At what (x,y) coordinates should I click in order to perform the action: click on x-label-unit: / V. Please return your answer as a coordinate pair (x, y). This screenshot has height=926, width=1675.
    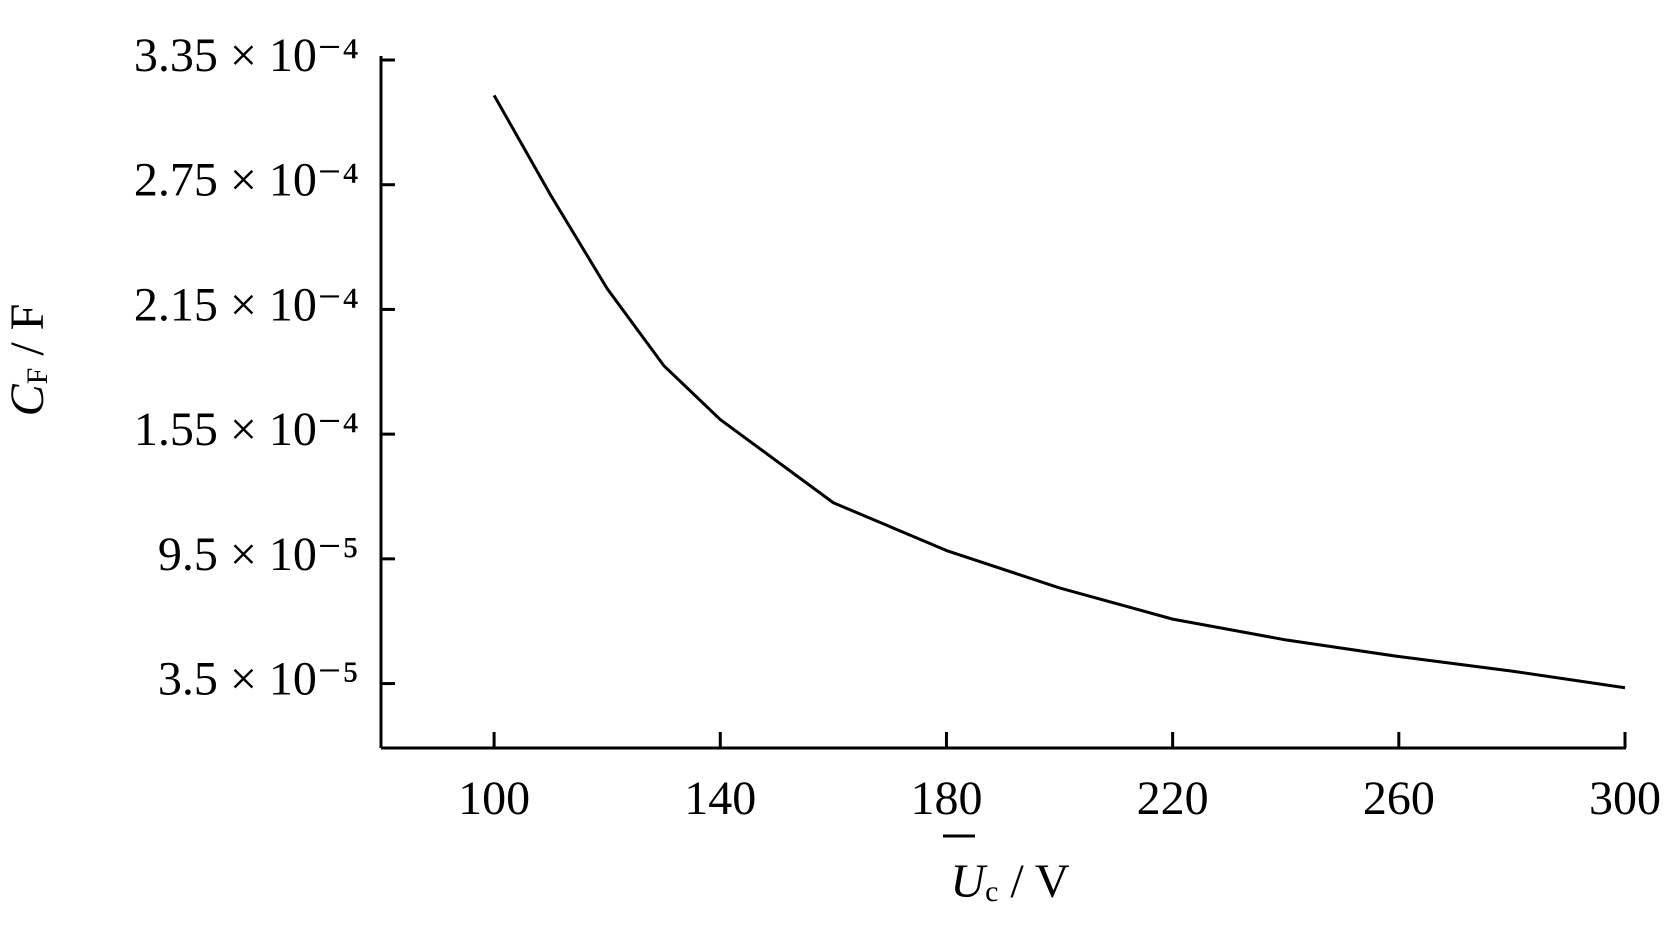
    Looking at the image, I should click on (1039, 881).